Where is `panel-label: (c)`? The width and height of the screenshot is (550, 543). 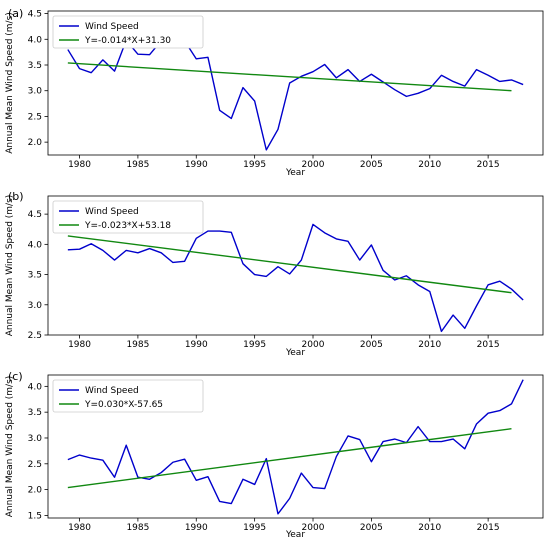
panel-label: (c) is located at coordinates (15, 376).